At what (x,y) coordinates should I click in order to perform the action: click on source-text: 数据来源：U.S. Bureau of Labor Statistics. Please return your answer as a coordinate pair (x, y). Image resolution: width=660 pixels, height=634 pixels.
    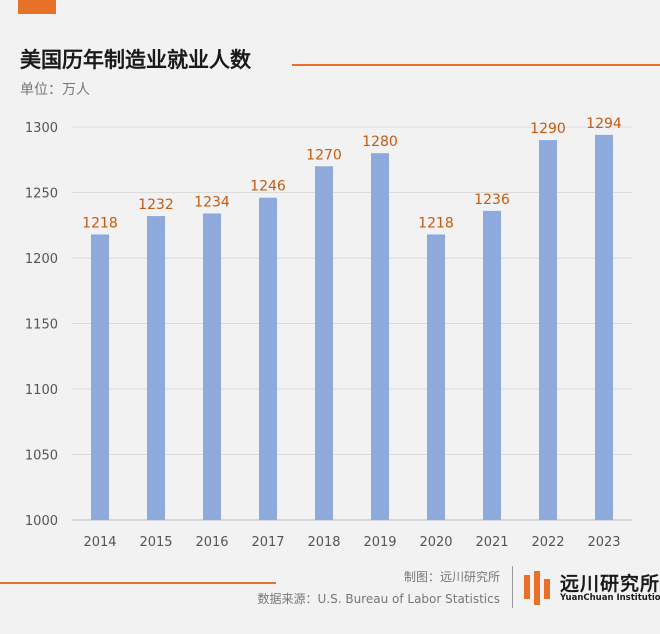
    Looking at the image, I should click on (379, 599).